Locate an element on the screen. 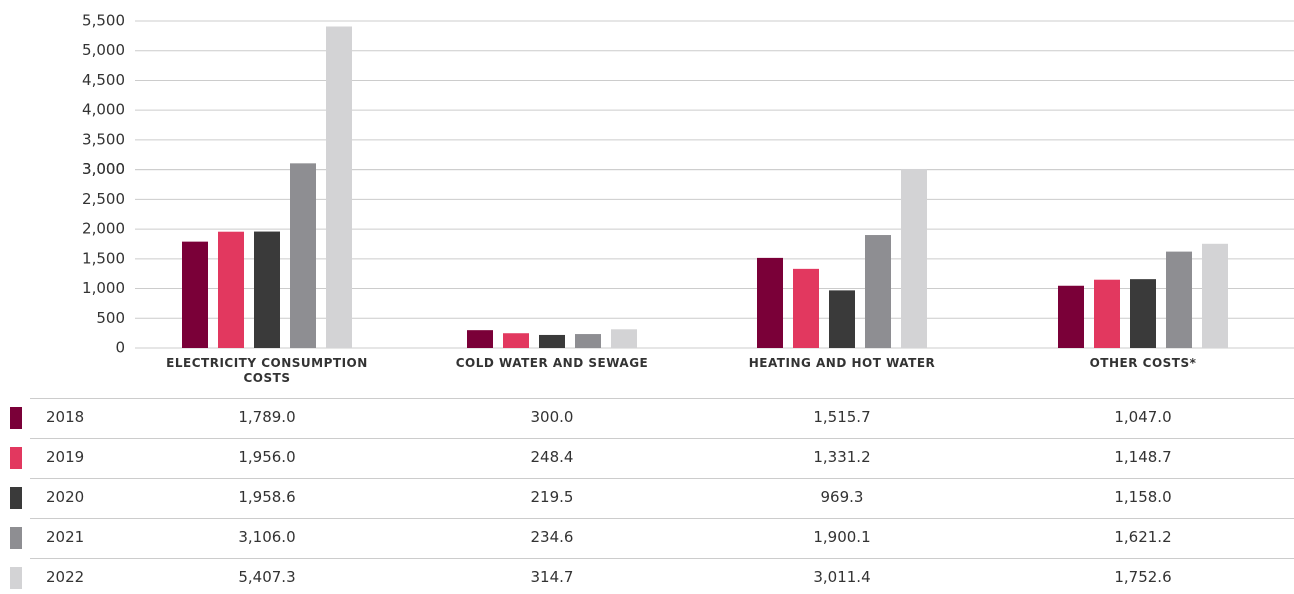  table-value: 1,047.0 is located at coordinates (1143, 417).